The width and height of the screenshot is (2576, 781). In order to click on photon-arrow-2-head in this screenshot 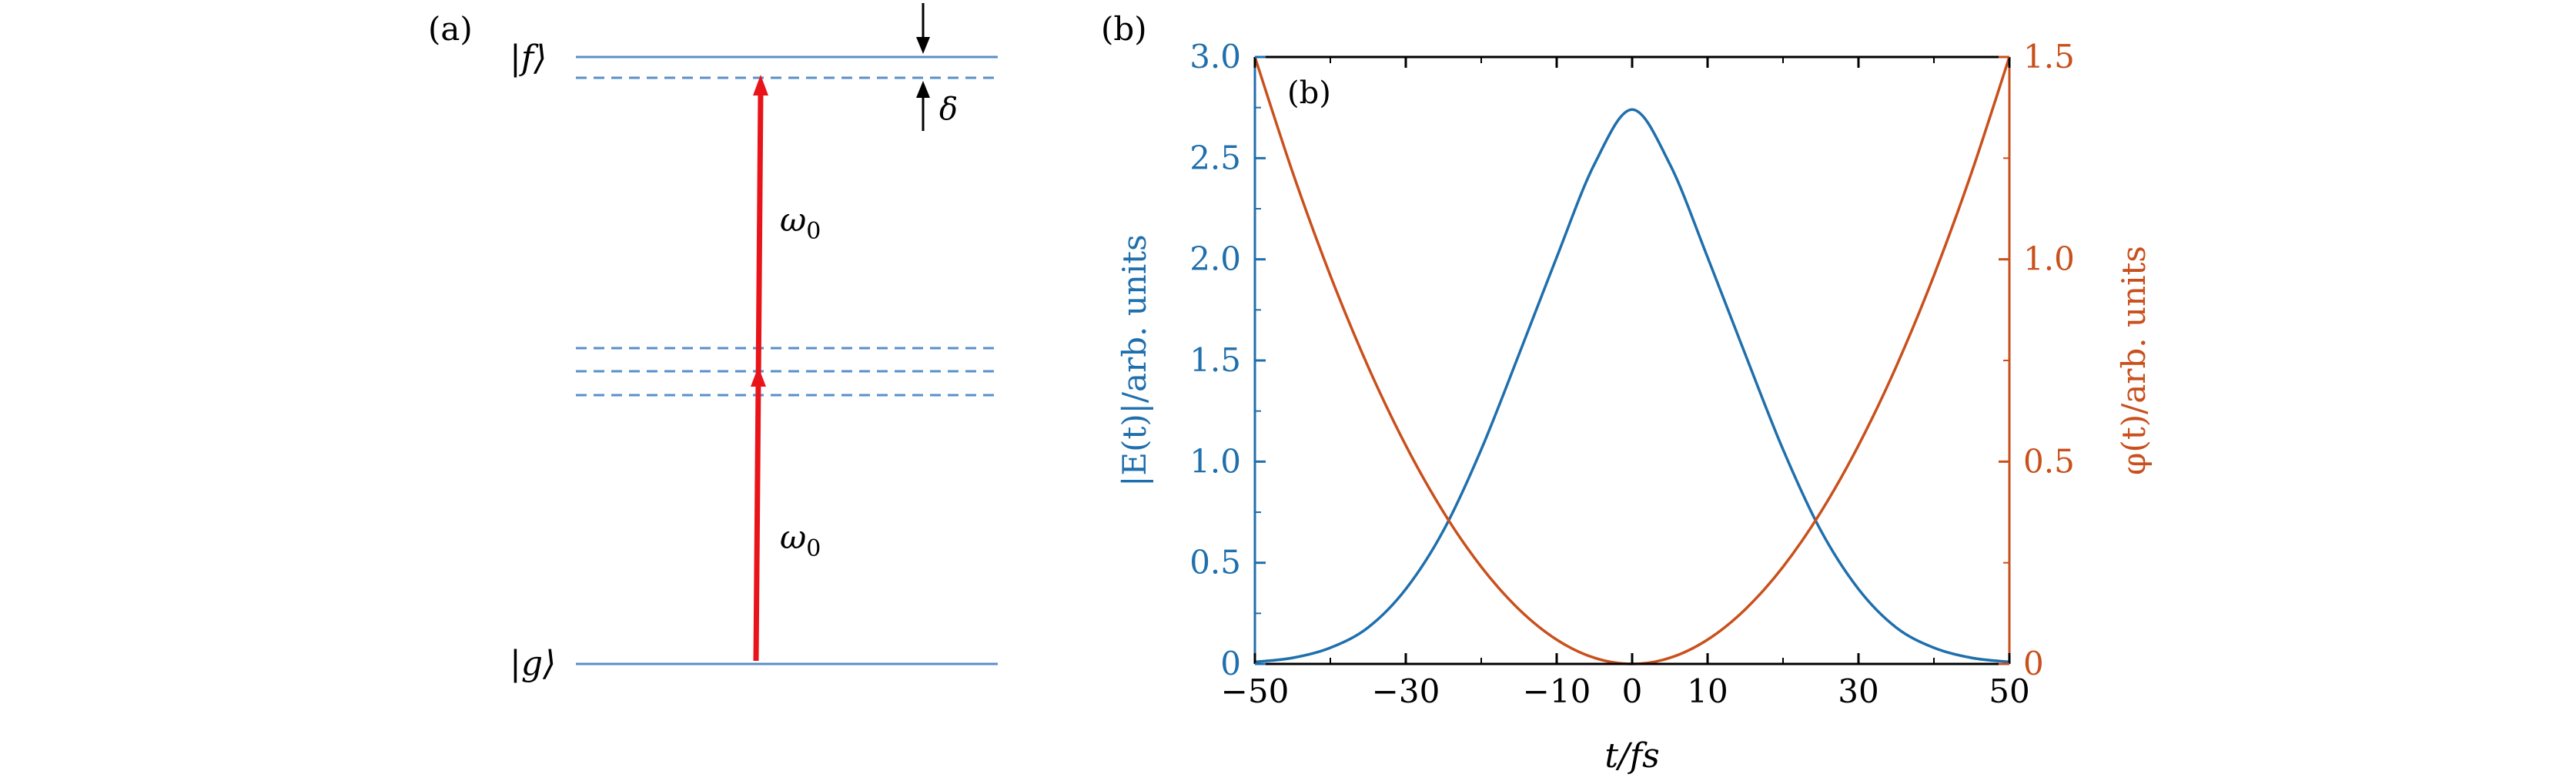, I will do `click(761, 86)`.